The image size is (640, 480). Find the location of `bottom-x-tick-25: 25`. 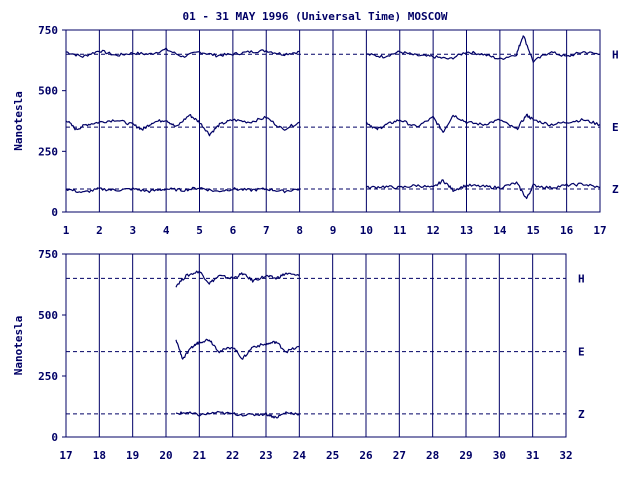

bottom-x-tick-25: 25 is located at coordinates (332, 455).